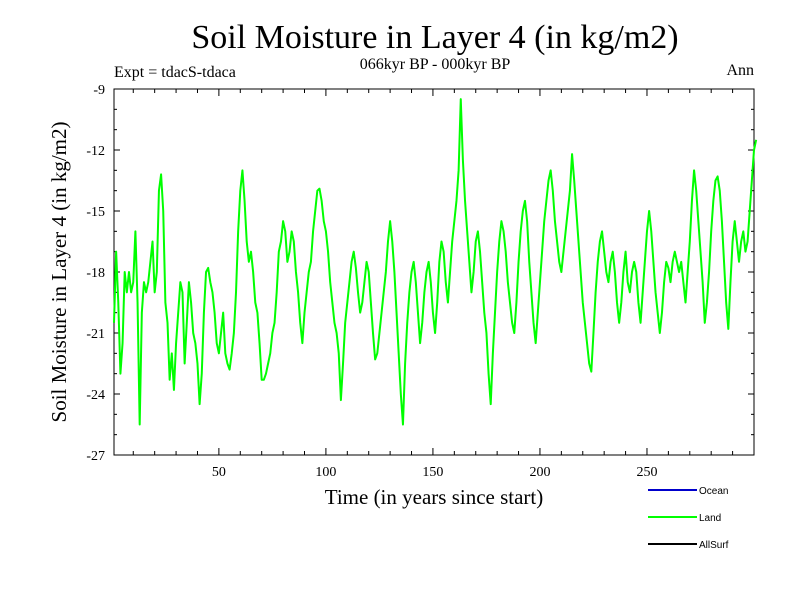 This screenshot has height=600, width=800. What do you see at coordinates (434, 497) in the screenshot?
I see `x-axis-label: Time (in years since start)` at bounding box center [434, 497].